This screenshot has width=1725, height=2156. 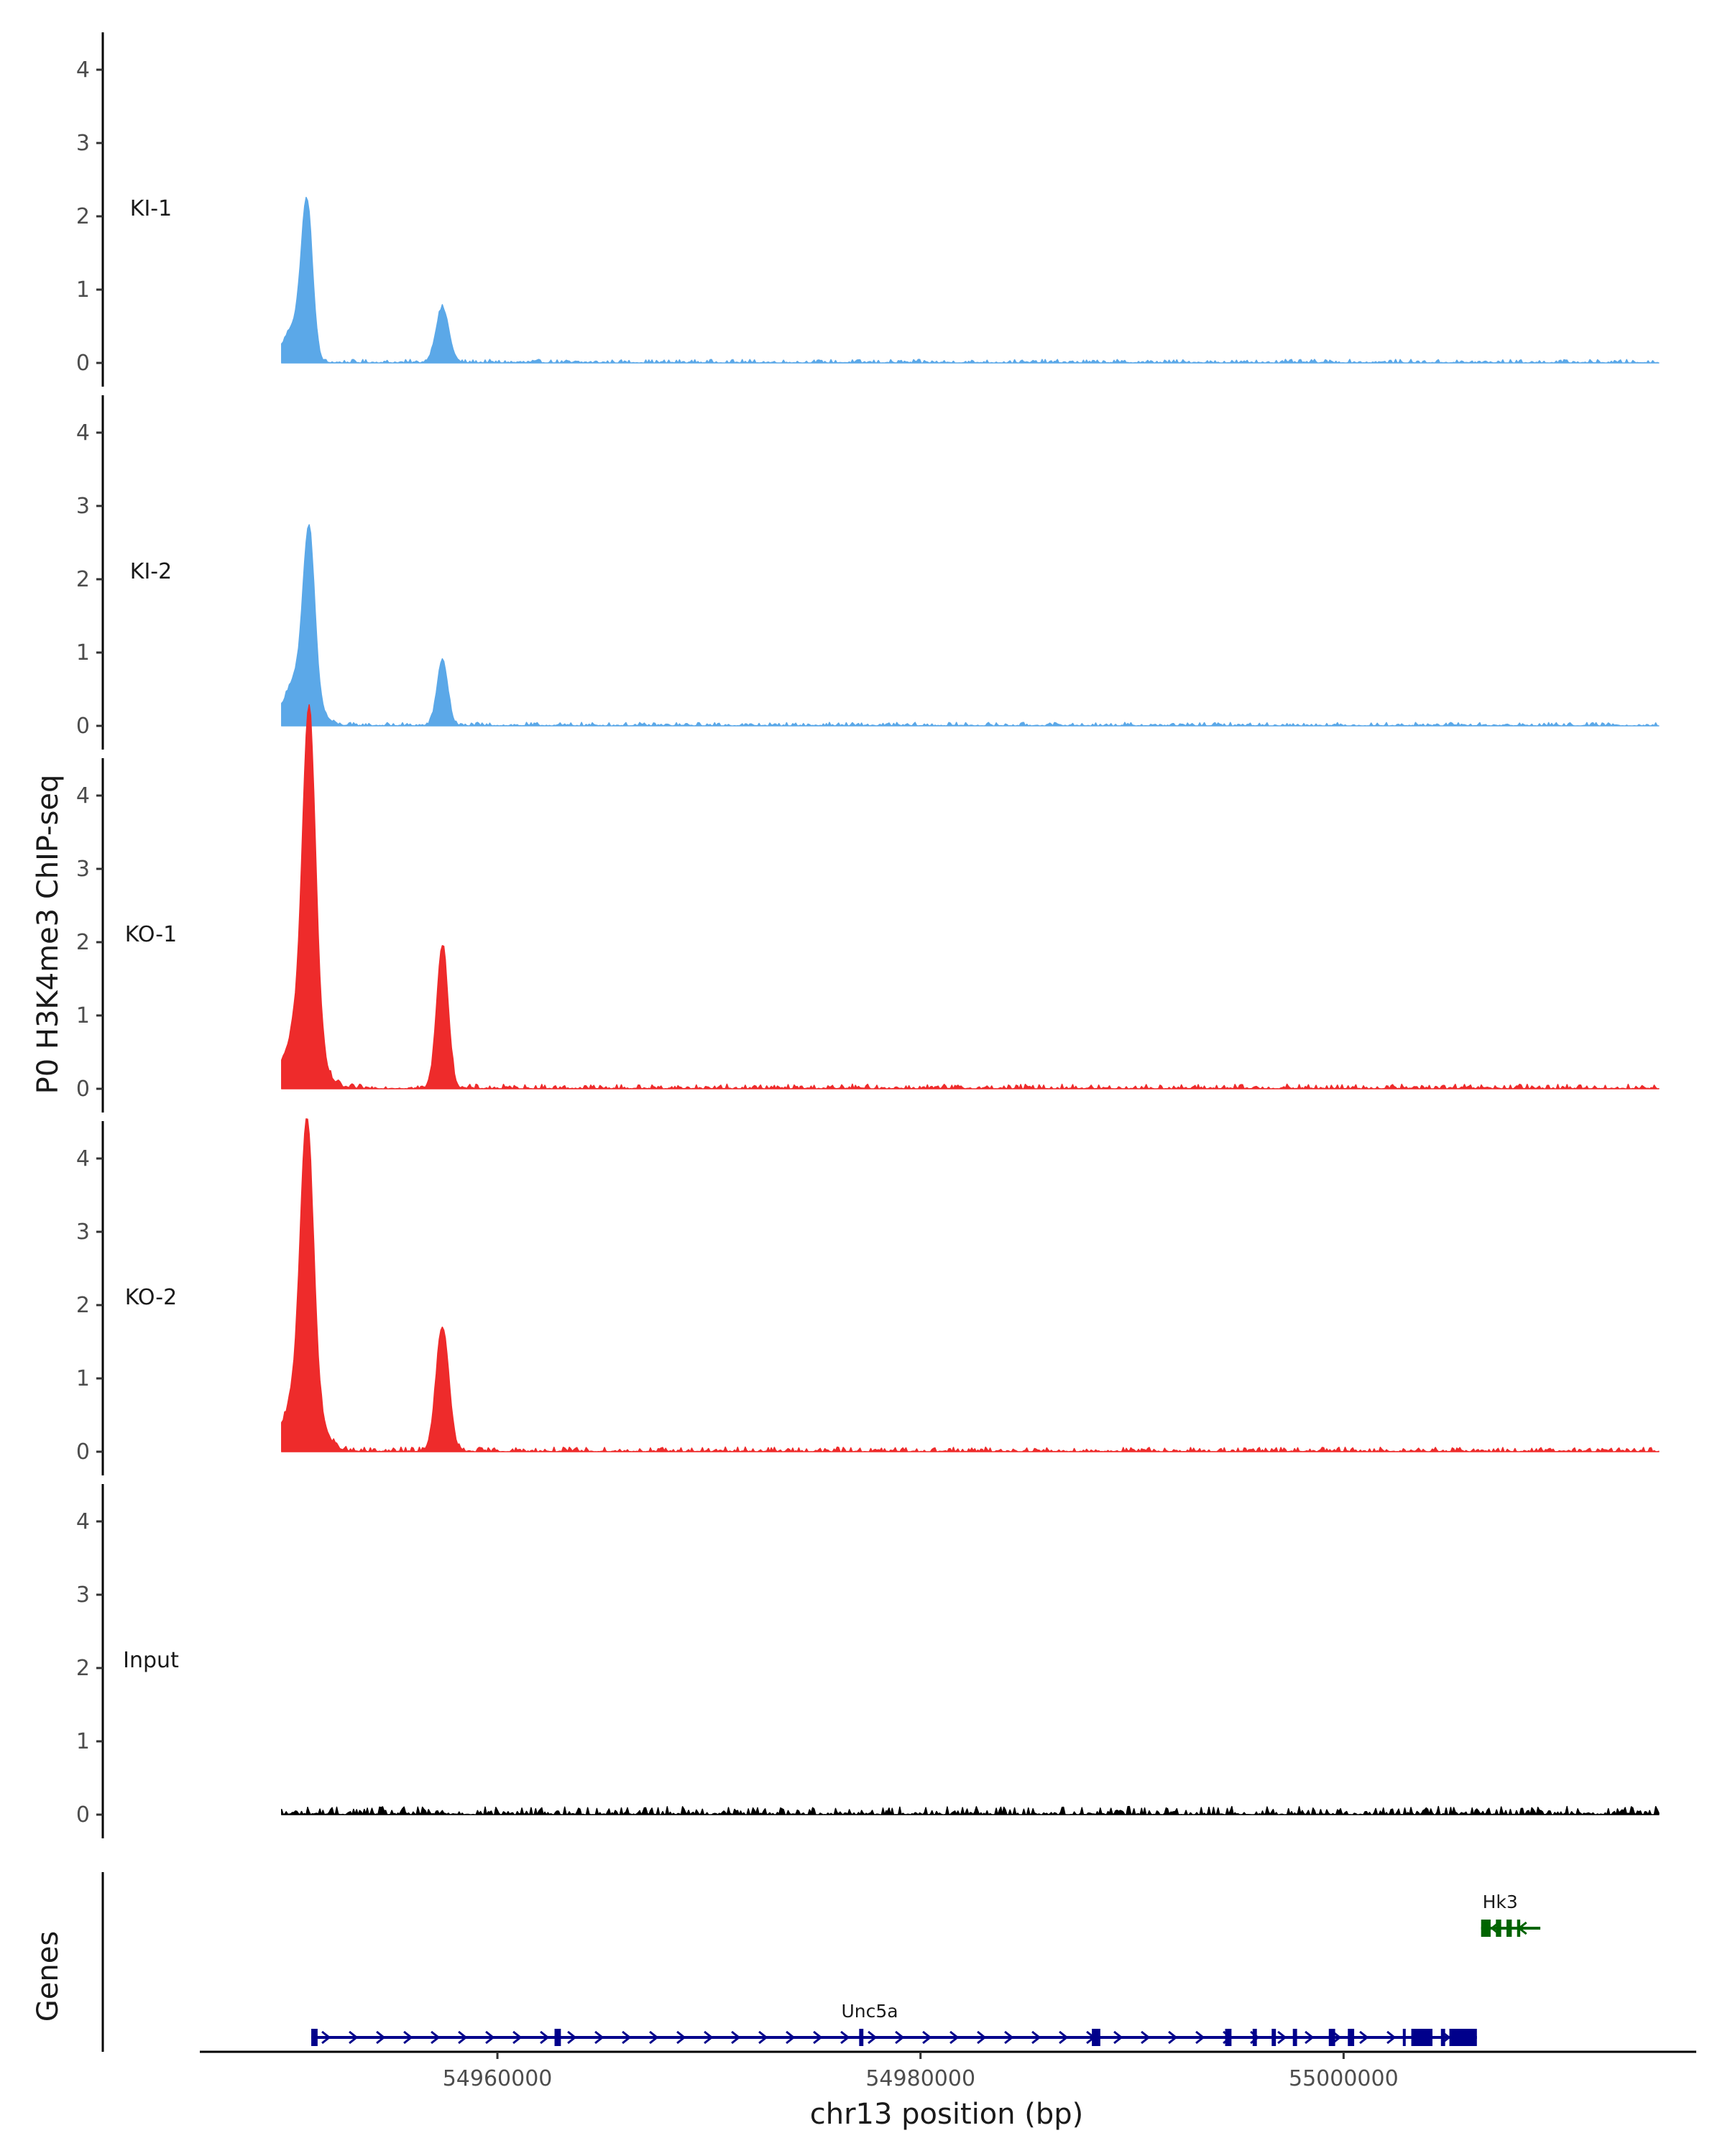 What do you see at coordinates (151, 1297) in the screenshot?
I see `track-label: KO-2` at bounding box center [151, 1297].